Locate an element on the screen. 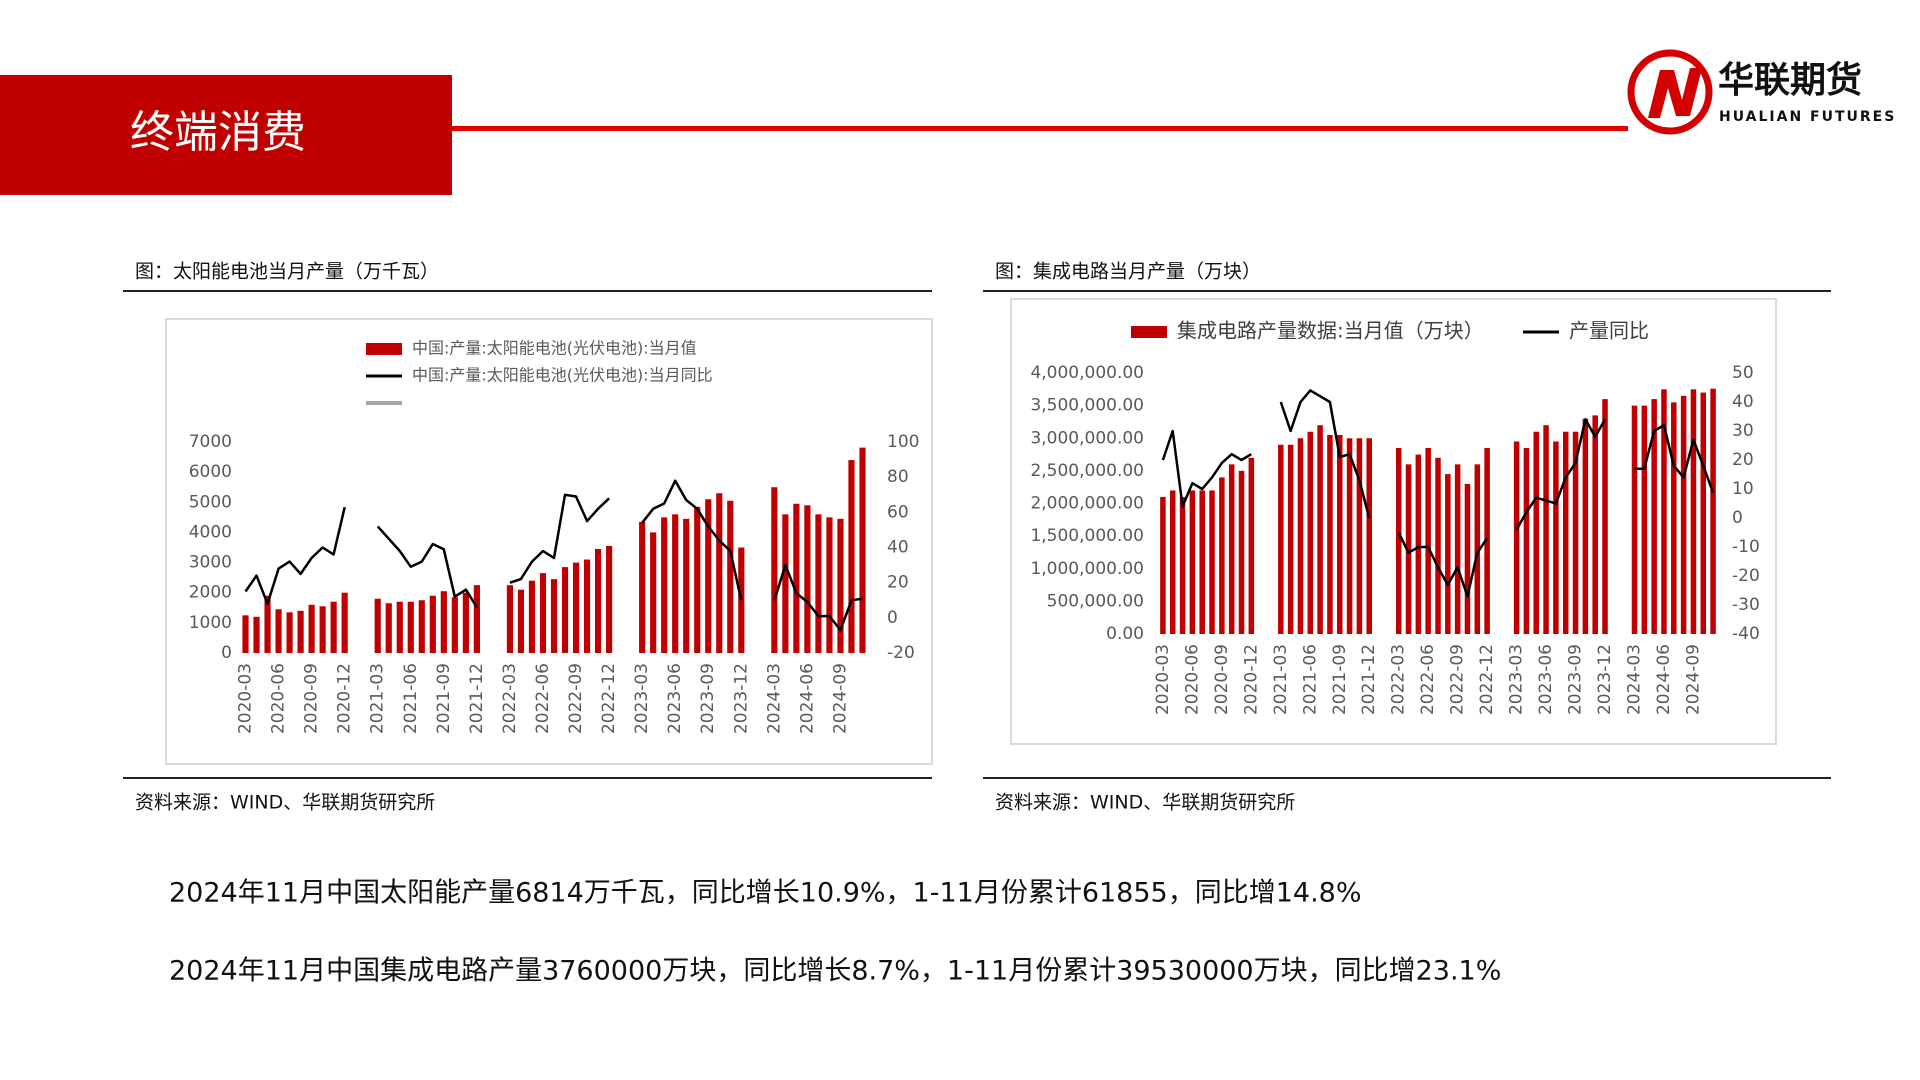 The width and height of the screenshot is (1920, 1080). y2-tick-label: 50 is located at coordinates (1743, 373).